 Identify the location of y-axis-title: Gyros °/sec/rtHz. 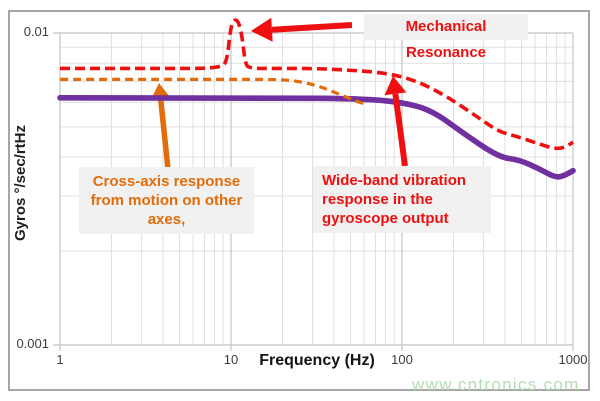
(20, 183).